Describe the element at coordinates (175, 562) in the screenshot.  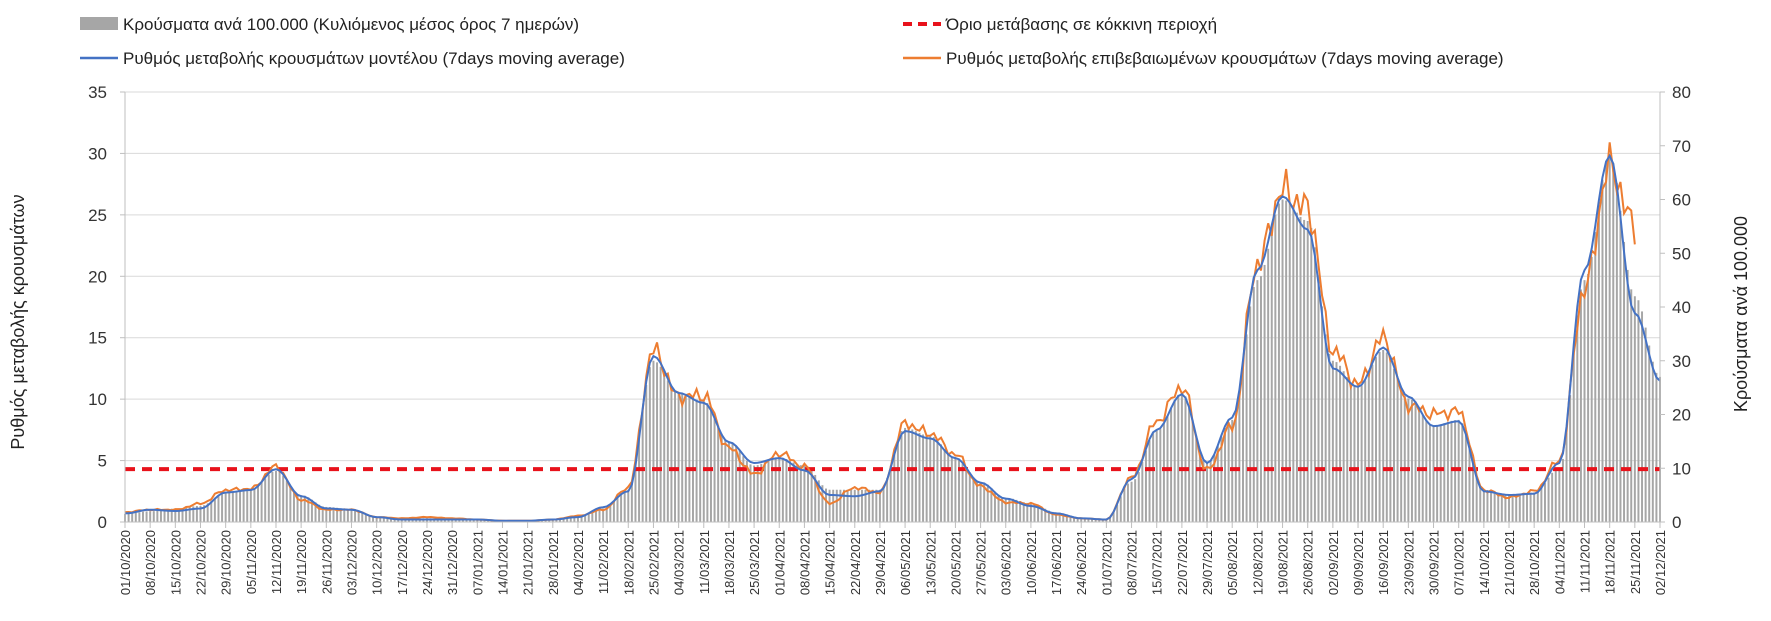
I see `x-tick-label: 15/10/2020` at that location.